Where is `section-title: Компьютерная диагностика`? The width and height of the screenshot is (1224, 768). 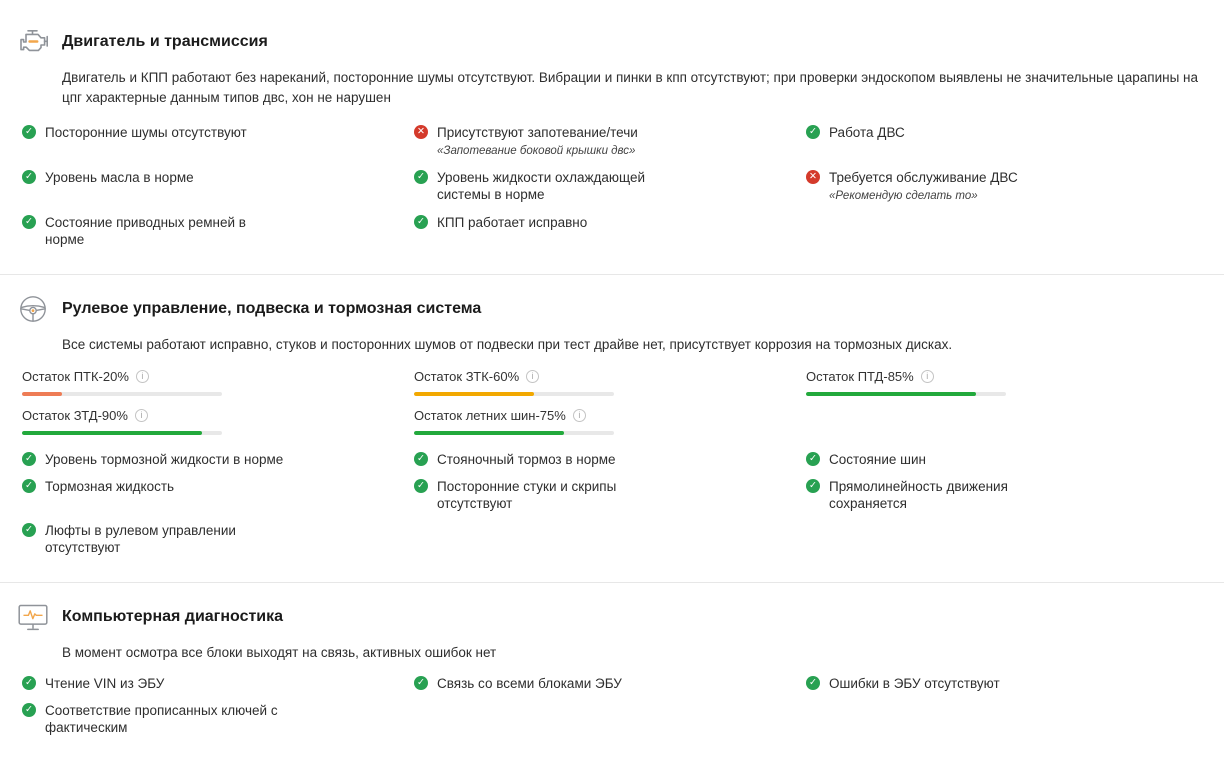
section-title: Компьютерная диагностика is located at coordinates (173, 616).